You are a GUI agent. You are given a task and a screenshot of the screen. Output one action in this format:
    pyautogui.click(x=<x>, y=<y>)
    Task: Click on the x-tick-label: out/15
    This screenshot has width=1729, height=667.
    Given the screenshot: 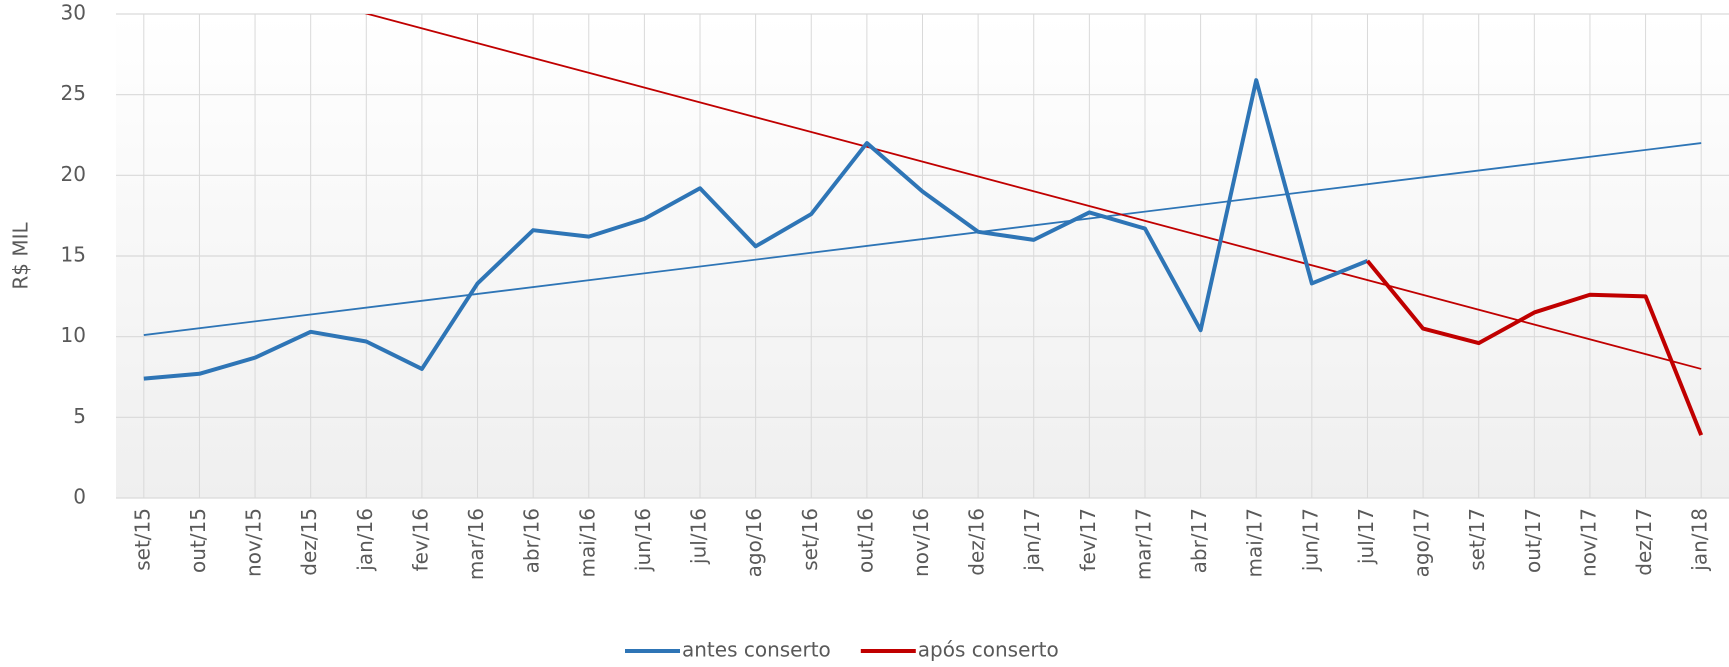 What is the action you would take?
    pyautogui.click(x=198, y=540)
    